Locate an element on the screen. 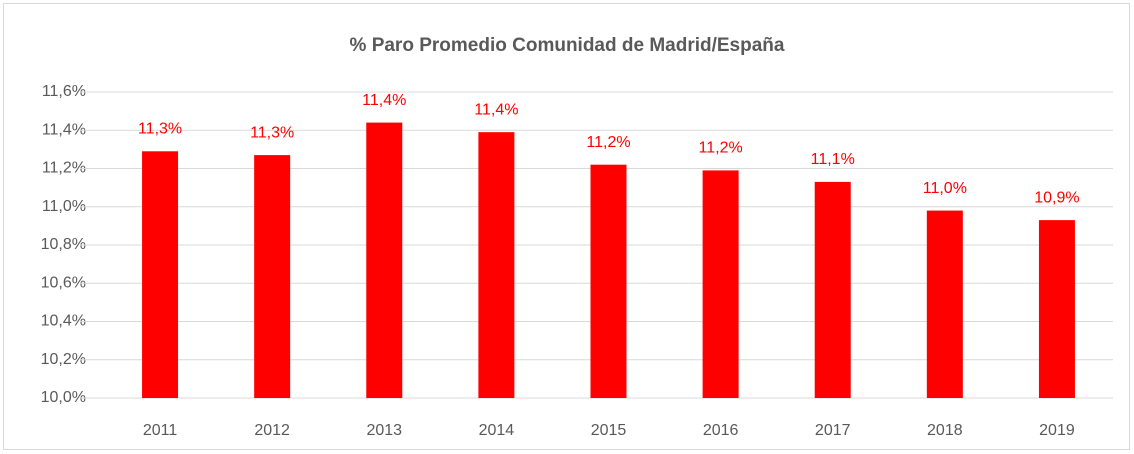 The height and width of the screenshot is (454, 1134). x-tick-label: 2013 is located at coordinates (384, 430).